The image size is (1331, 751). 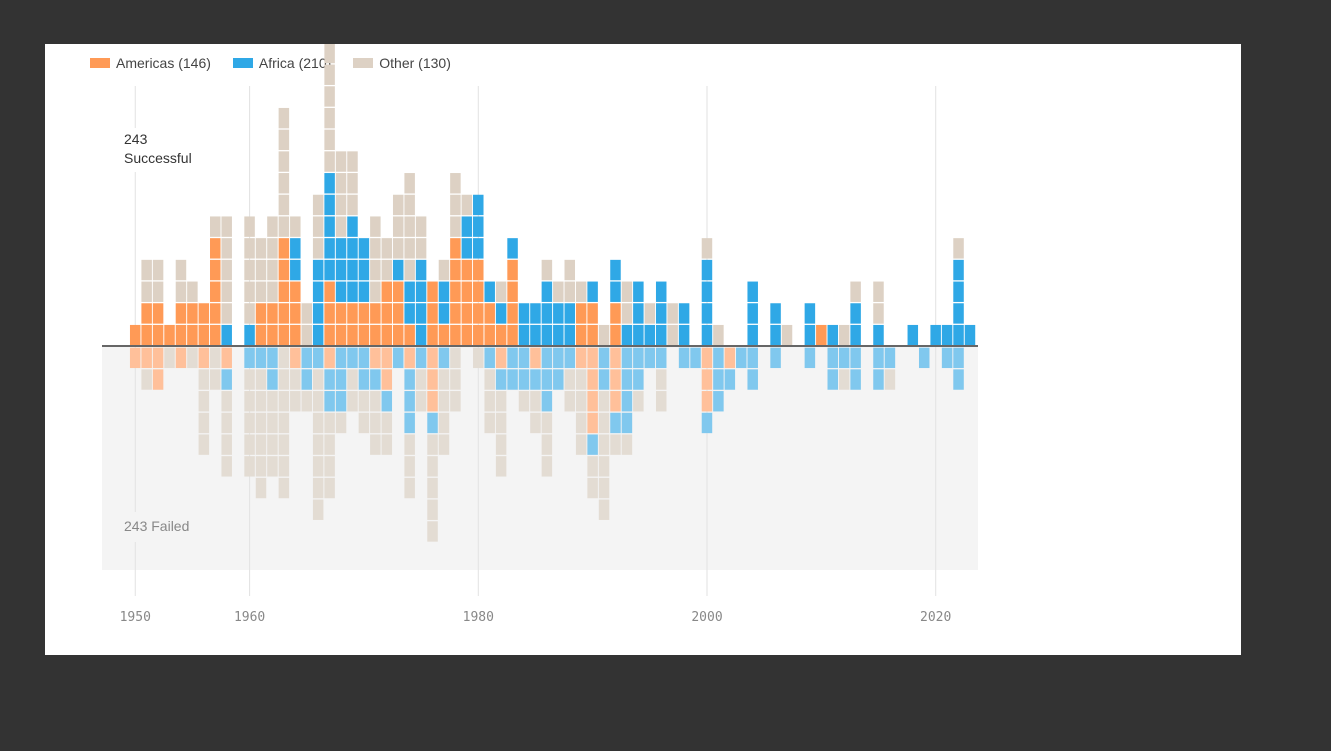 What do you see at coordinates (375, 444) in the screenshot?
I see `failed-cell-other-1971` at bounding box center [375, 444].